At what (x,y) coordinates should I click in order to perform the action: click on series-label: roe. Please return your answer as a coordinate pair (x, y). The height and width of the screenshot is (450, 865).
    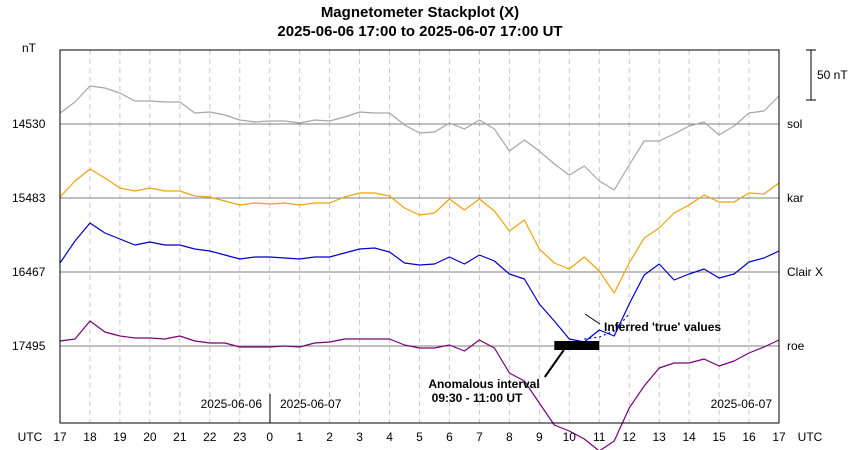
    Looking at the image, I should click on (796, 346).